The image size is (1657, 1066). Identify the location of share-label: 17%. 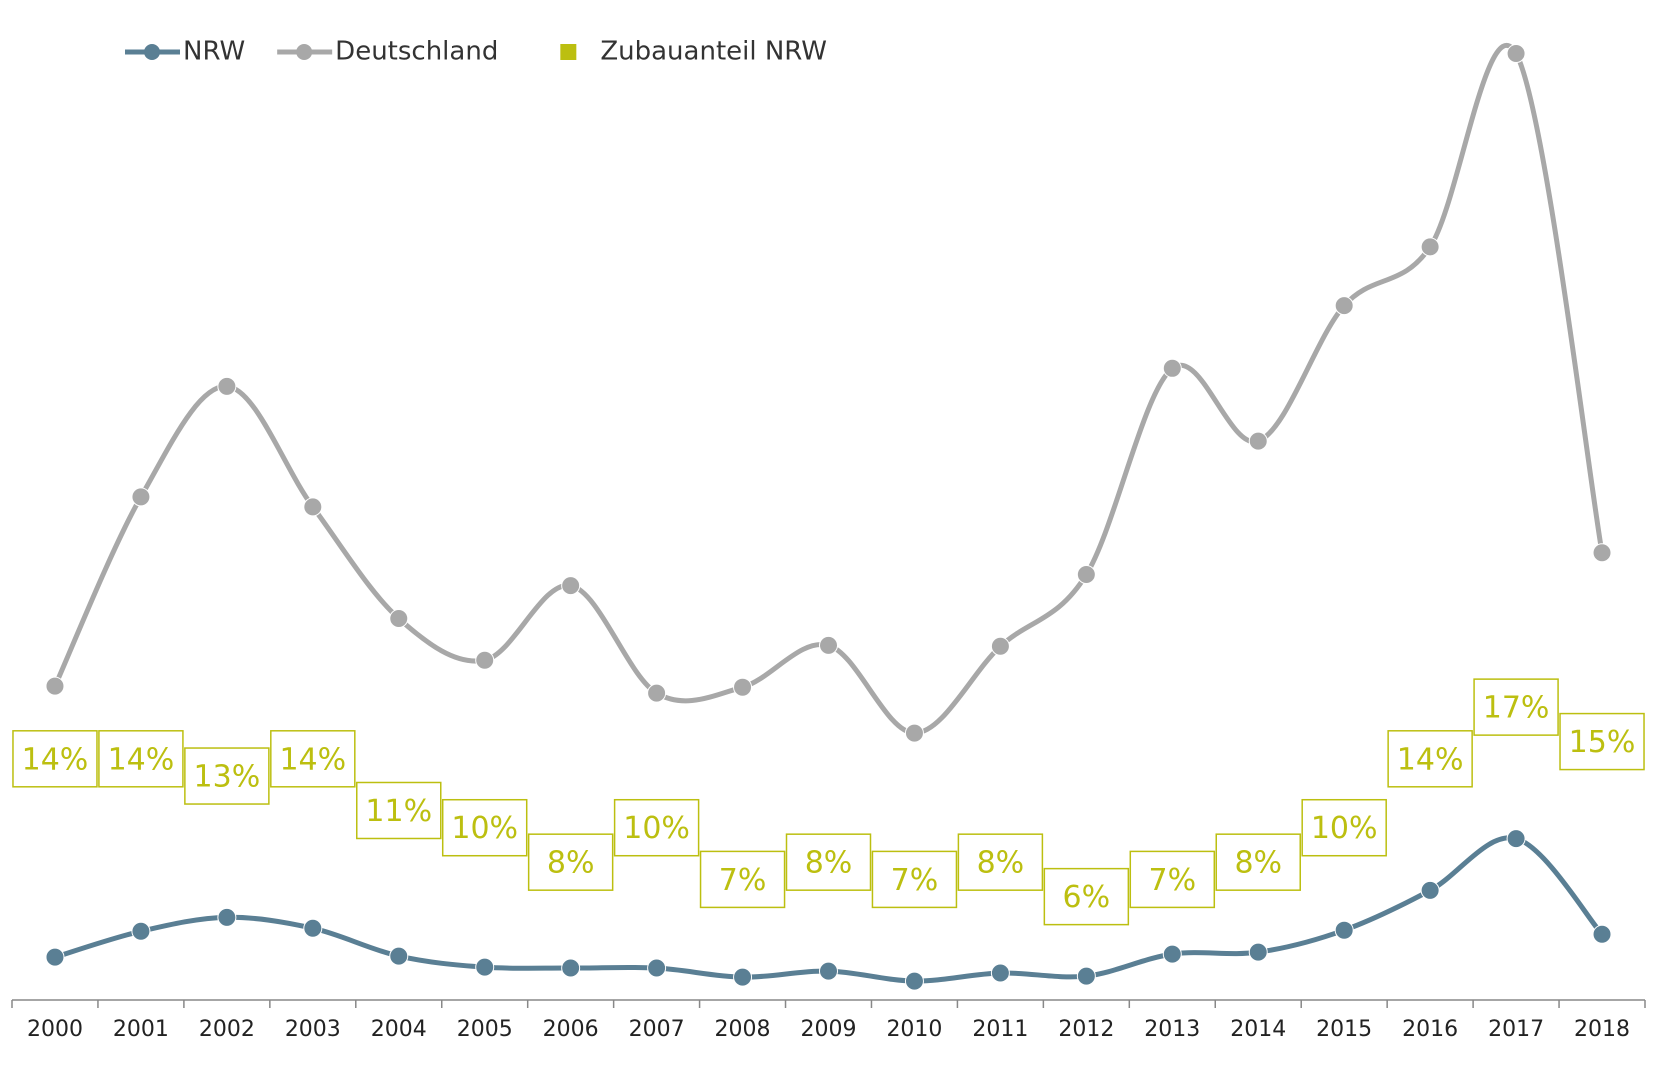
(1516, 708).